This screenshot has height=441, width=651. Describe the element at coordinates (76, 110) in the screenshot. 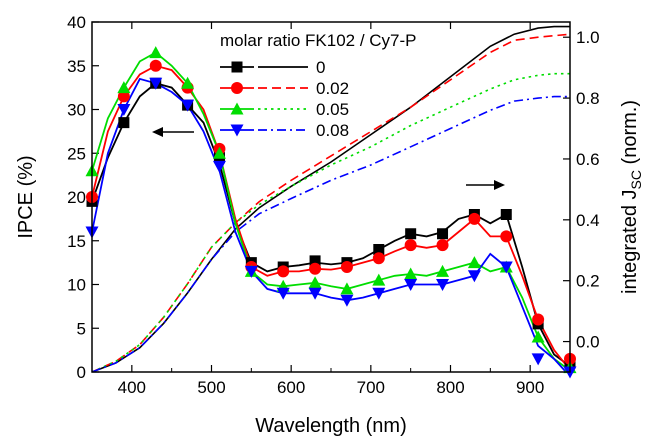

I see `y-tick-label-left: 30` at that location.